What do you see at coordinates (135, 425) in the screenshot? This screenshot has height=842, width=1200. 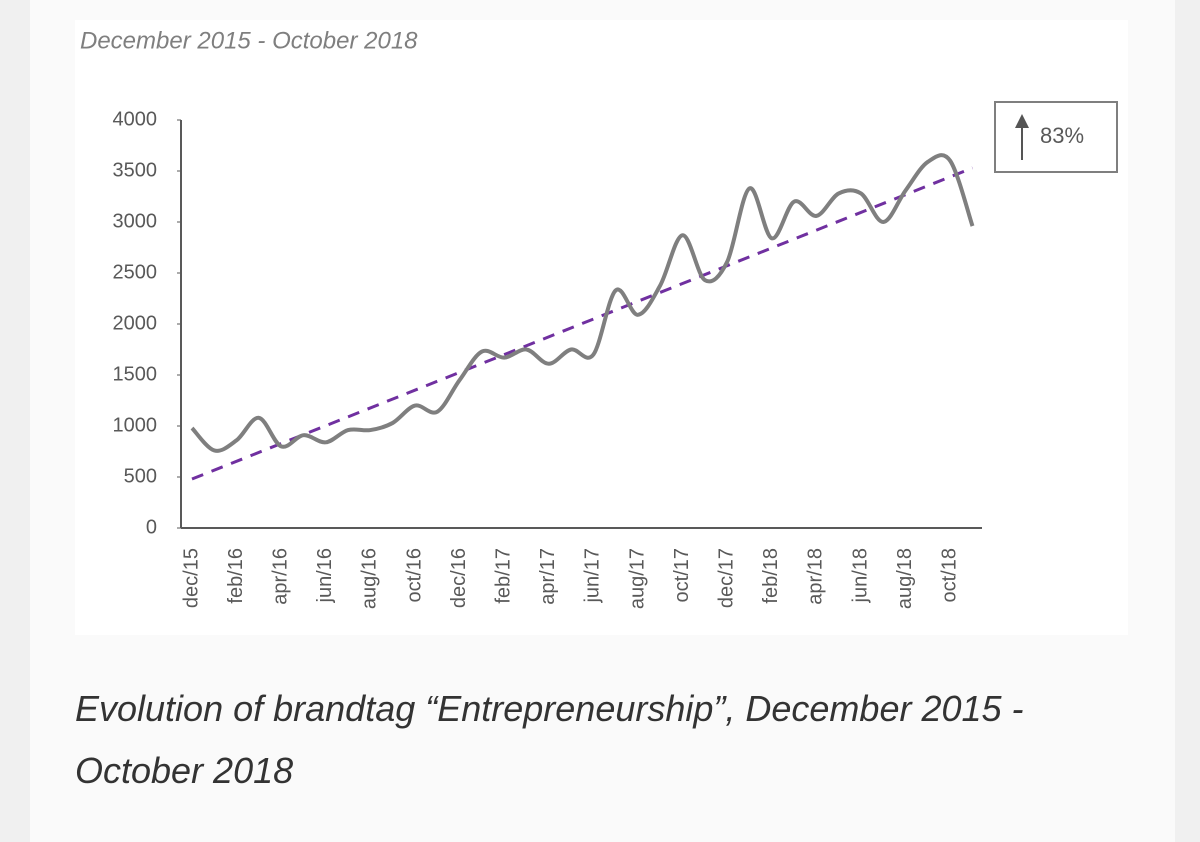 I see `y-tick-label: 1000` at bounding box center [135, 425].